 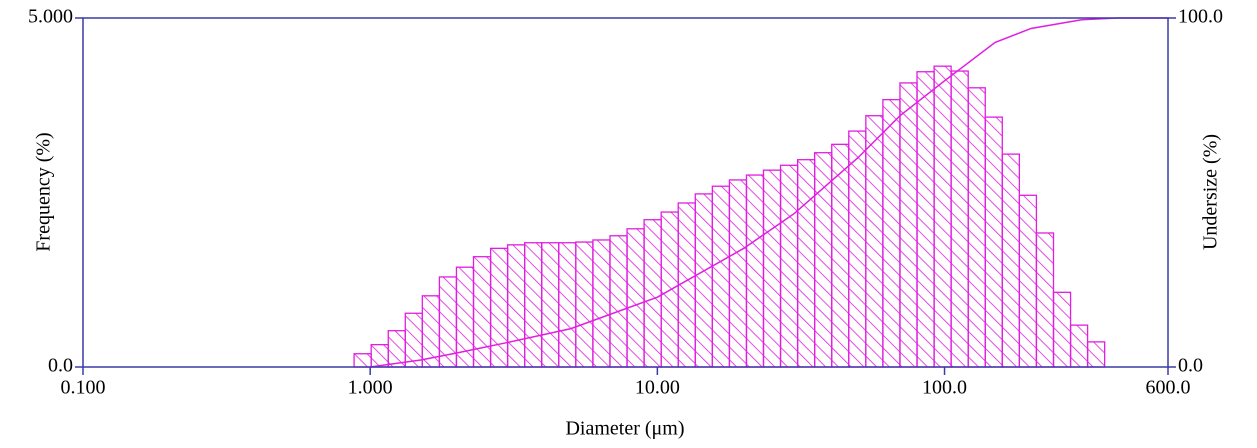 I want to click on y2-tick-label: 100.0, so click(x=1200, y=17).